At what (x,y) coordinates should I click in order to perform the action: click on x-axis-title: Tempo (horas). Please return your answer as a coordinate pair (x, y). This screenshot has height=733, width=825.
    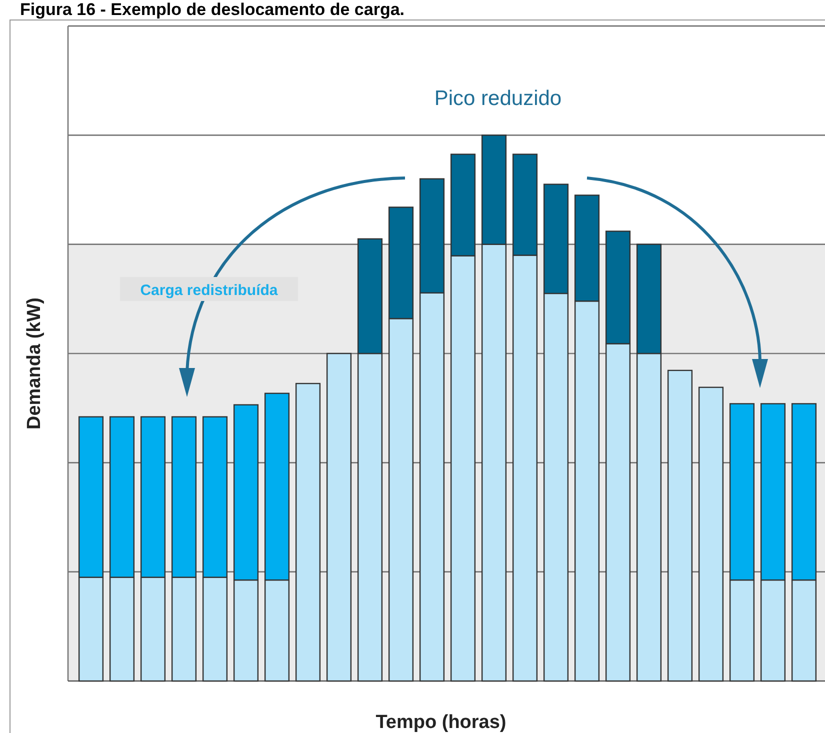
    Looking at the image, I should click on (441, 722).